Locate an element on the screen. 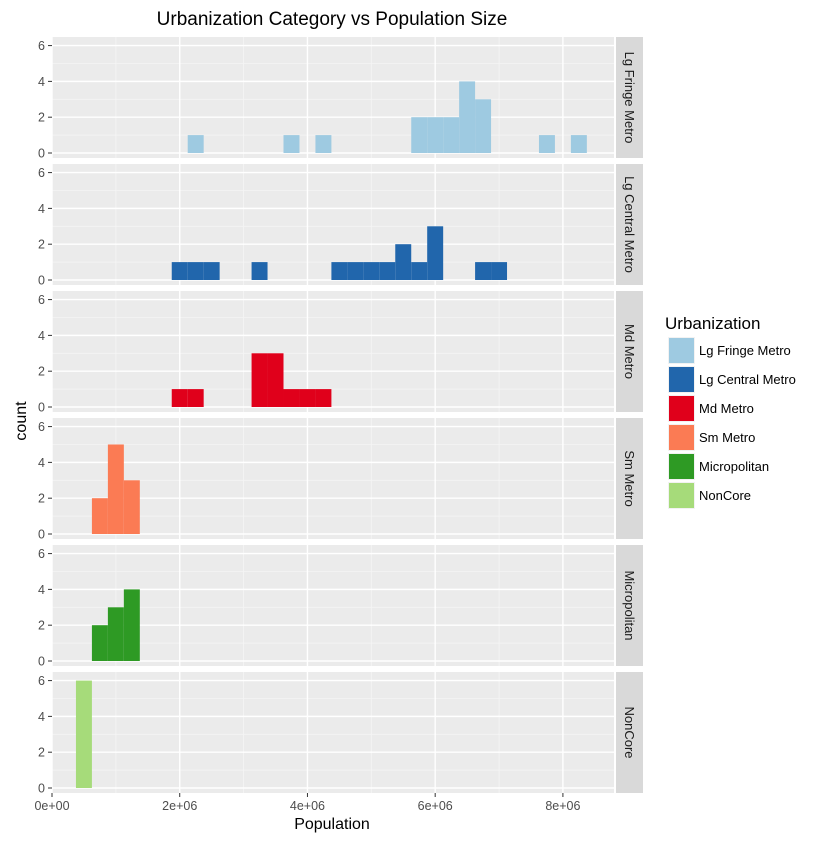 Image resolution: width=840 pixels, height=845 pixels. facet-panel: 0 2 4 6 Sm Metro is located at coordinates (340, 480).